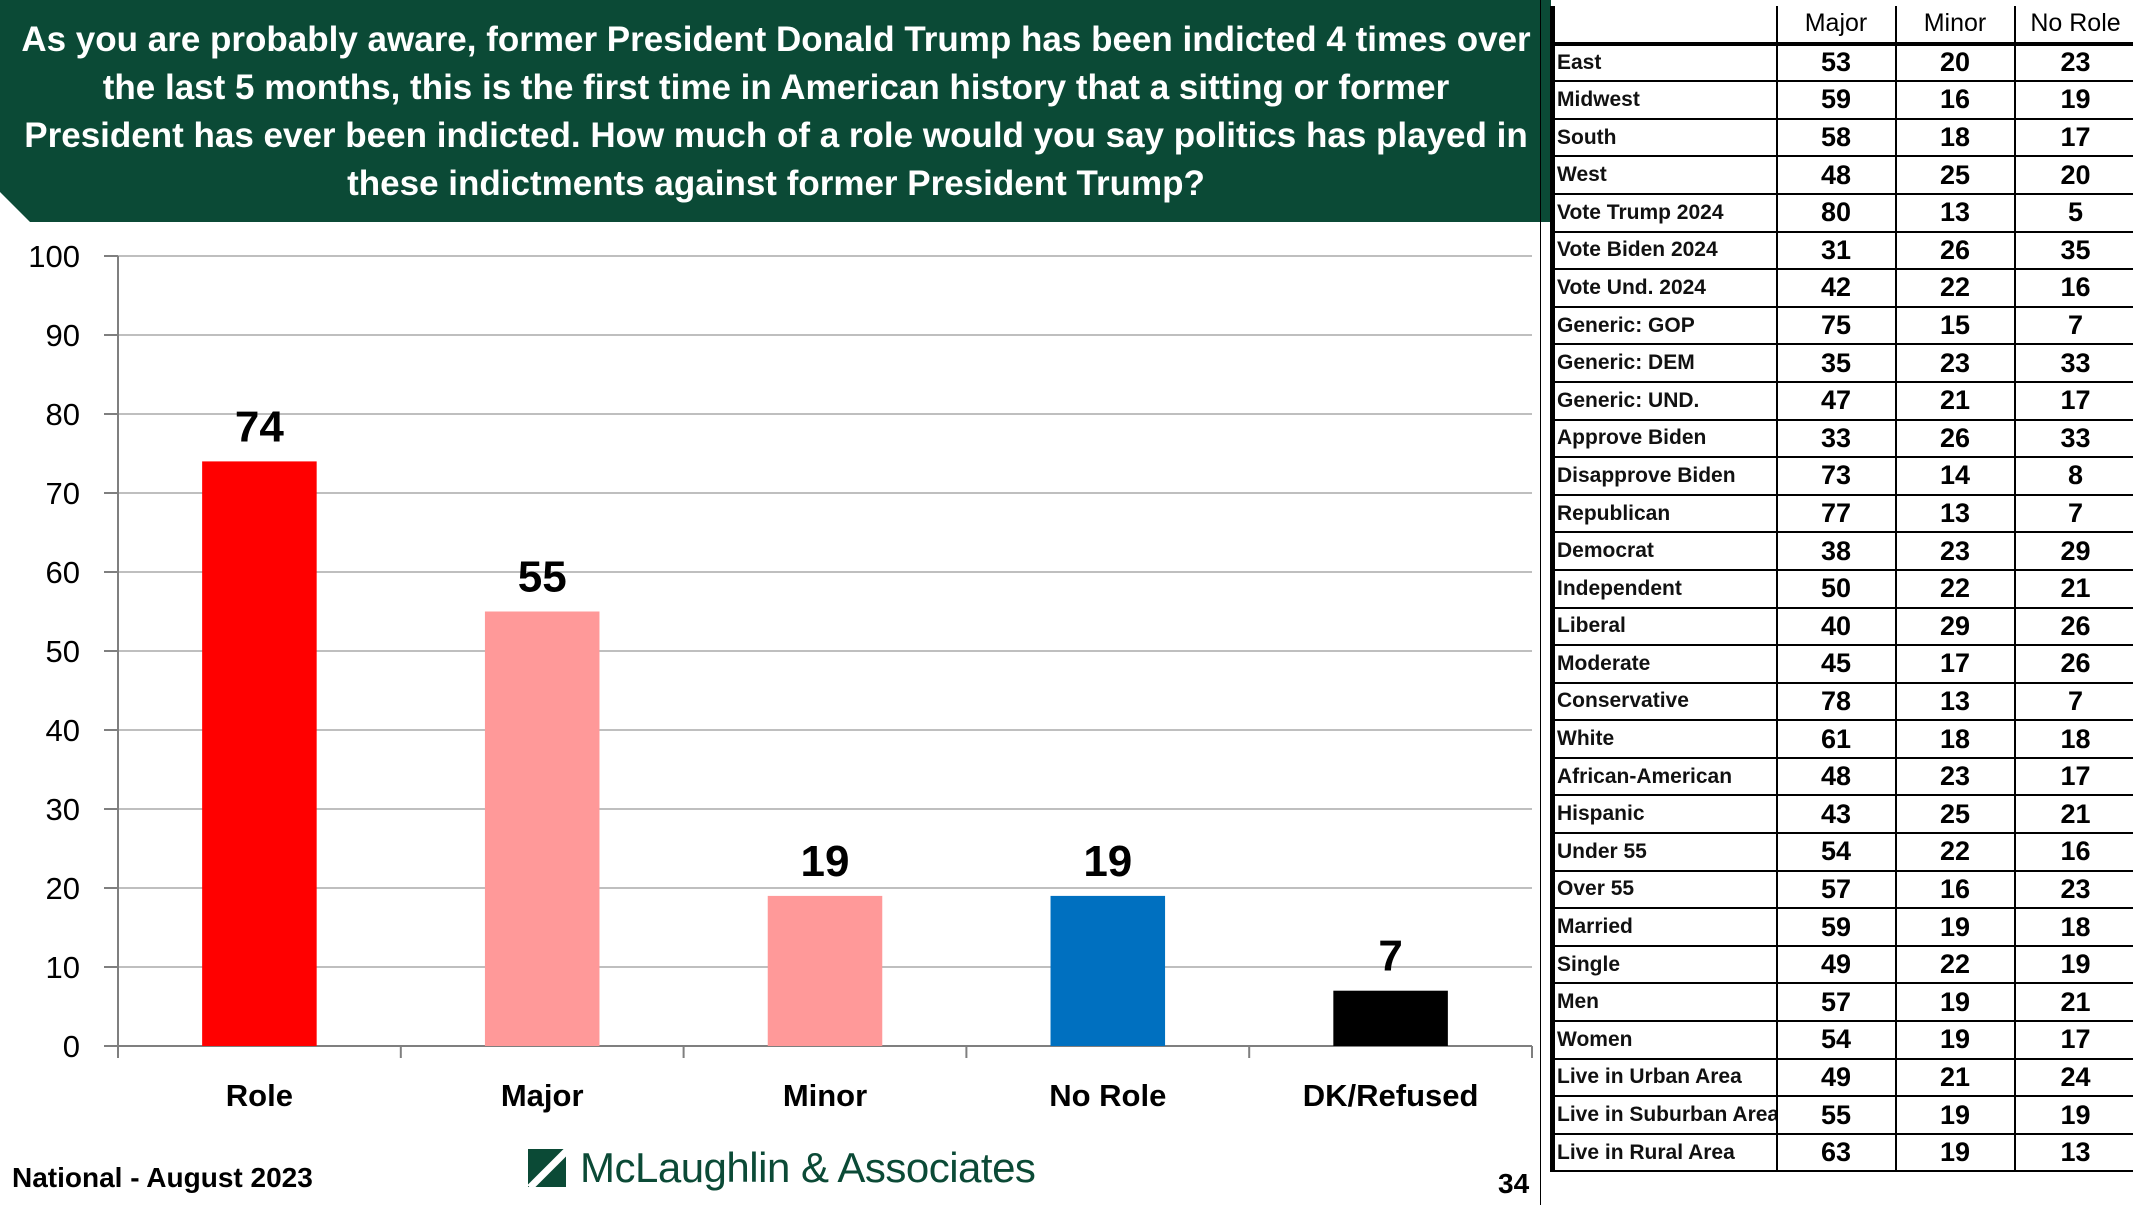 This screenshot has height=1205, width=2133. I want to click on y-tick-label: 0, so click(71, 1046).